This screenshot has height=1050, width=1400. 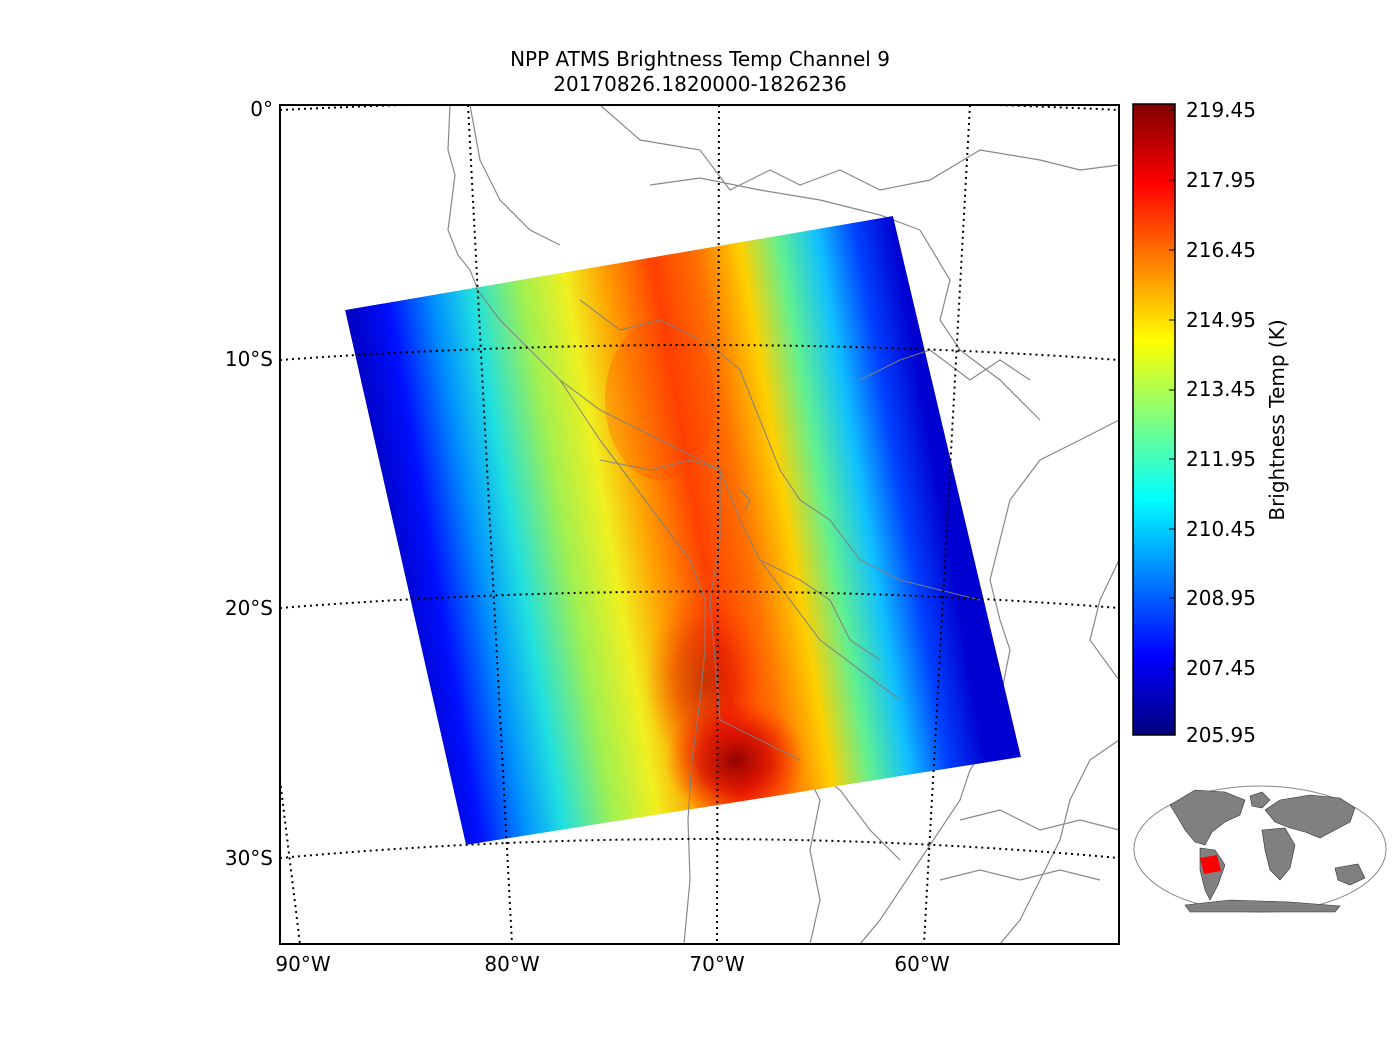 I want to click on map-title-line1: NPP ATMS Brightness Temp Channel 9, so click(x=700, y=59).